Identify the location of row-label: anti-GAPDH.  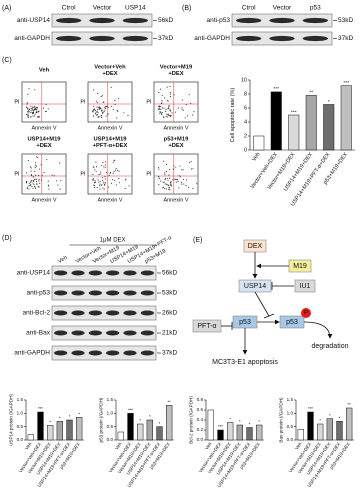
(32, 353).